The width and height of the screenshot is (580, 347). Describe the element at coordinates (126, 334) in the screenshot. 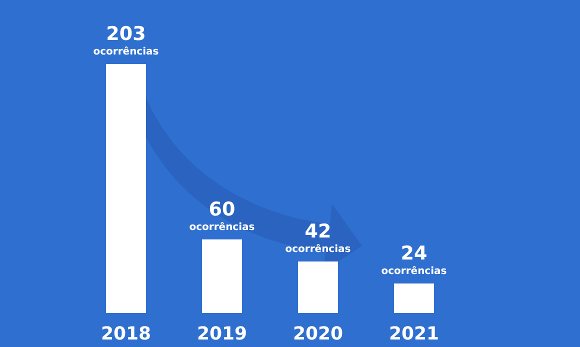

I see `x-tick-label: 2018` at that location.